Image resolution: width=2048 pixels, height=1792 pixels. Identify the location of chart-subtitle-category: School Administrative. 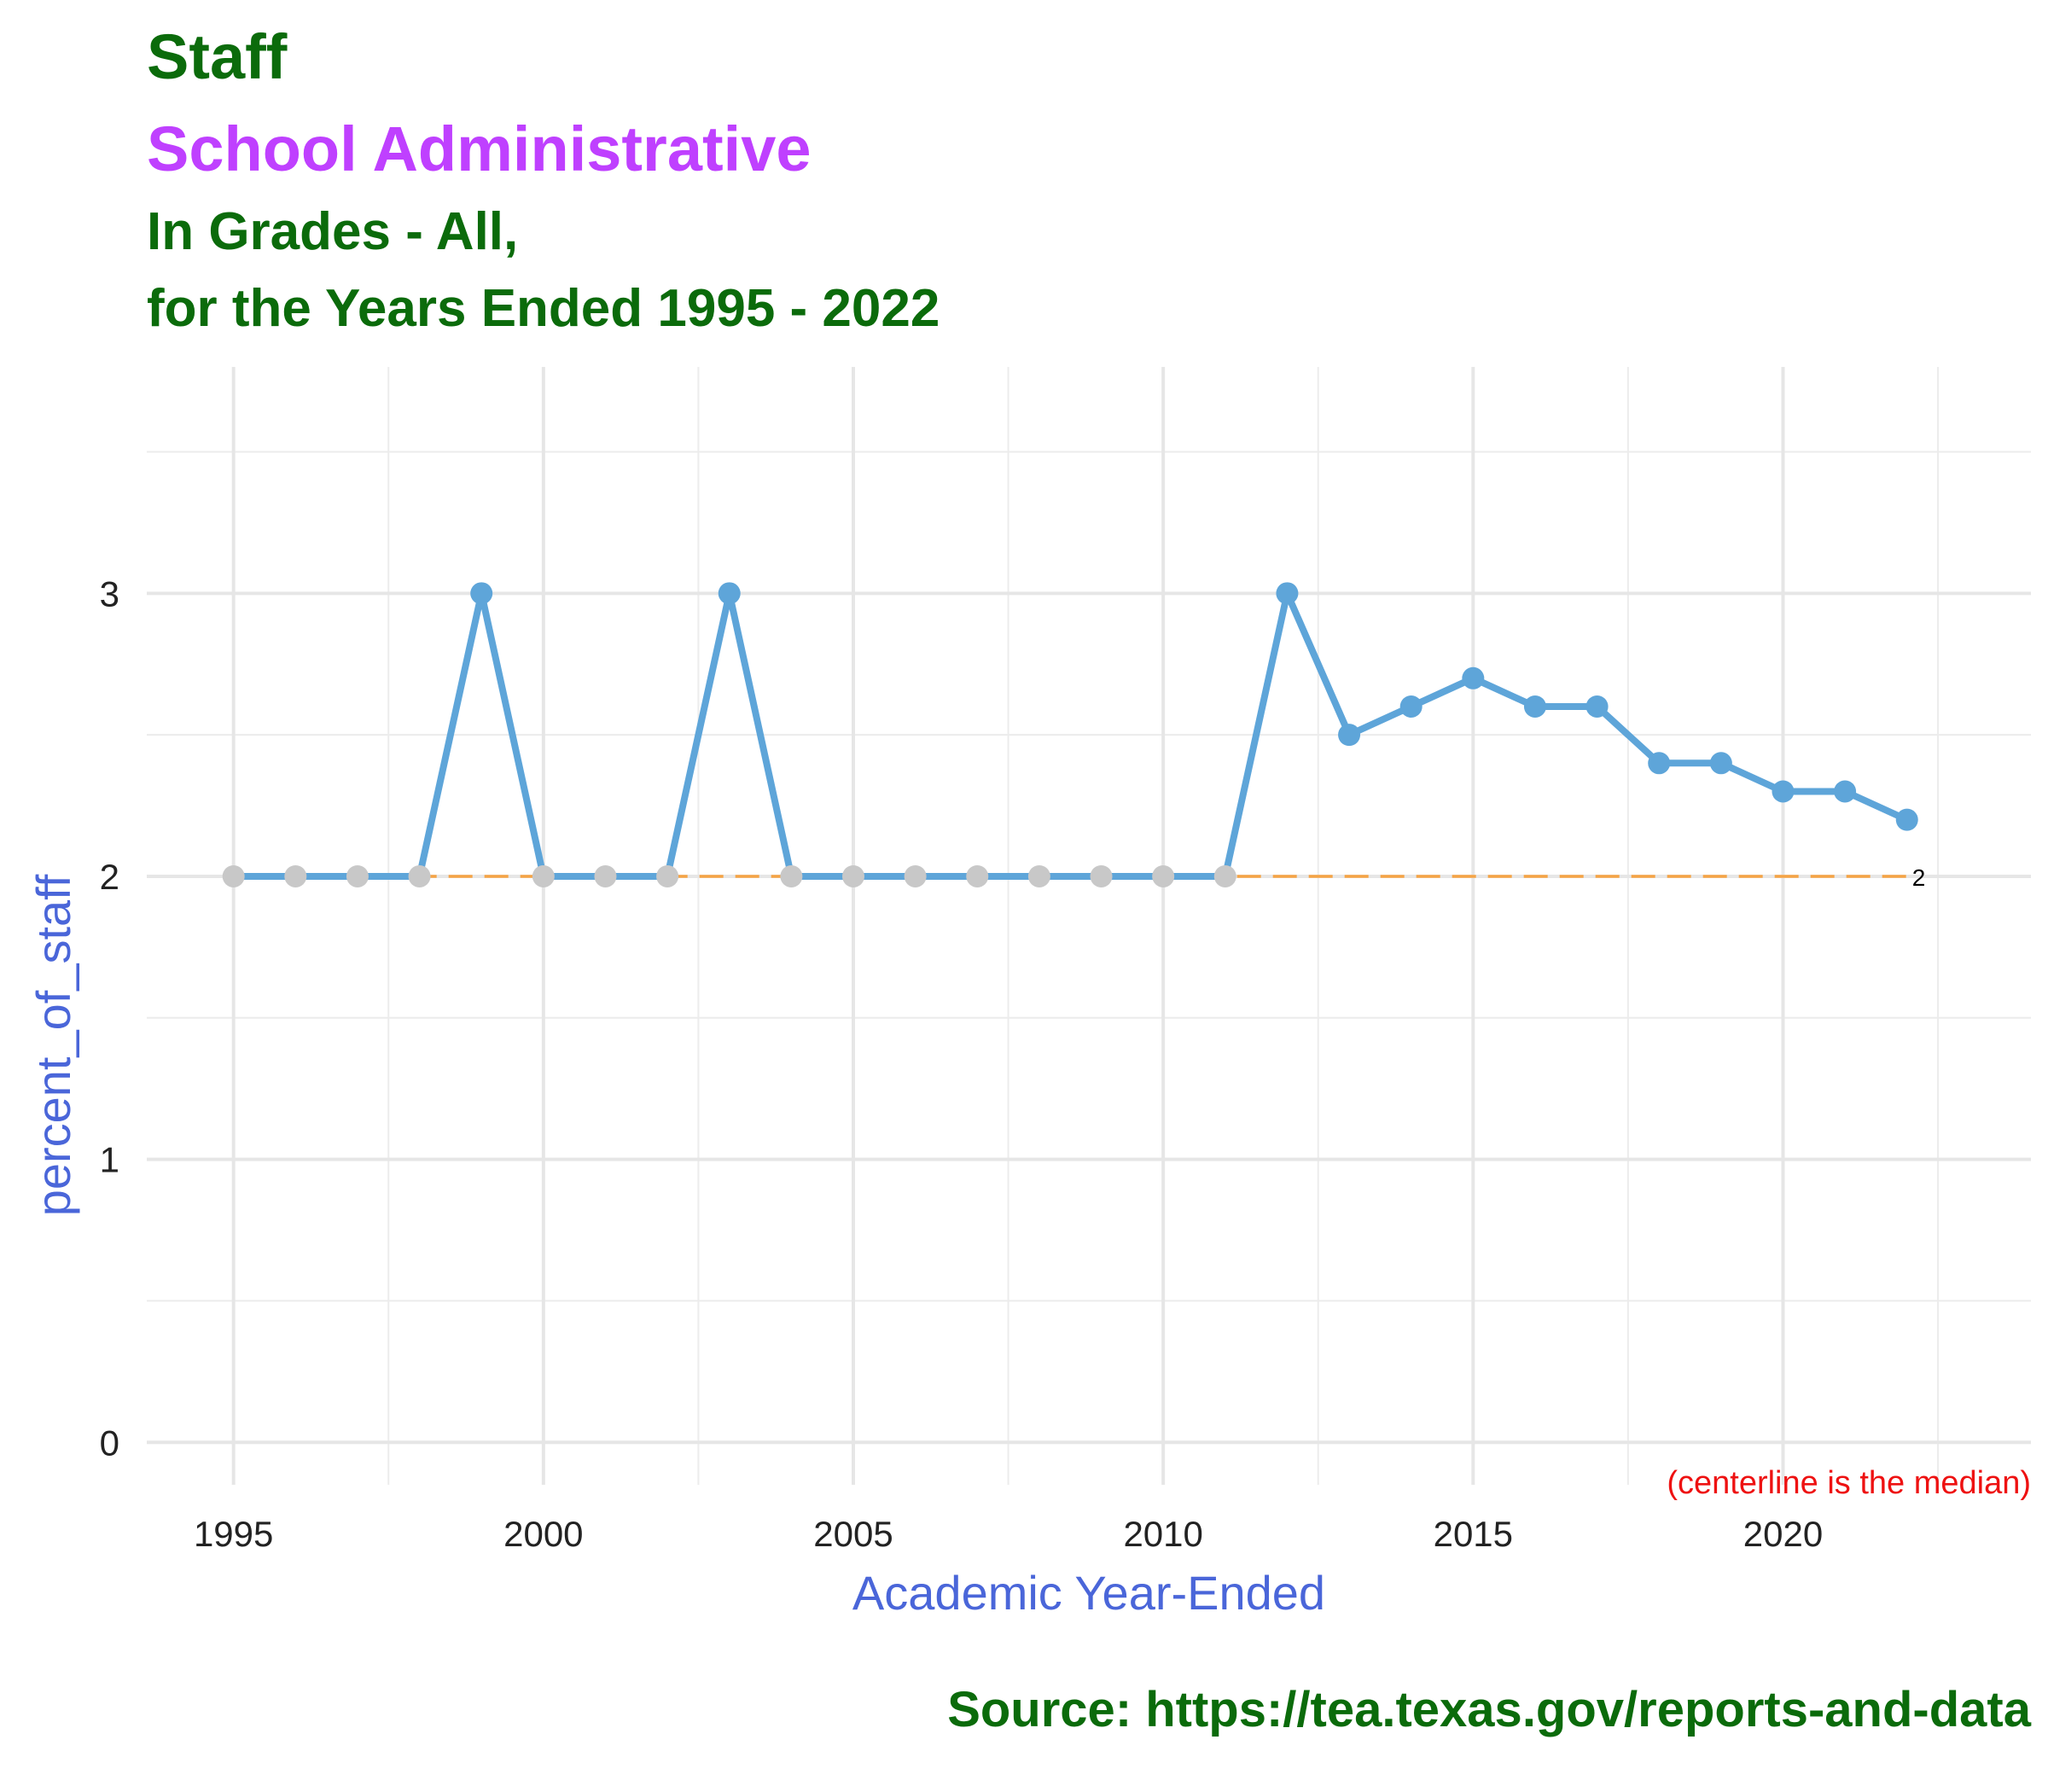
(480, 148).